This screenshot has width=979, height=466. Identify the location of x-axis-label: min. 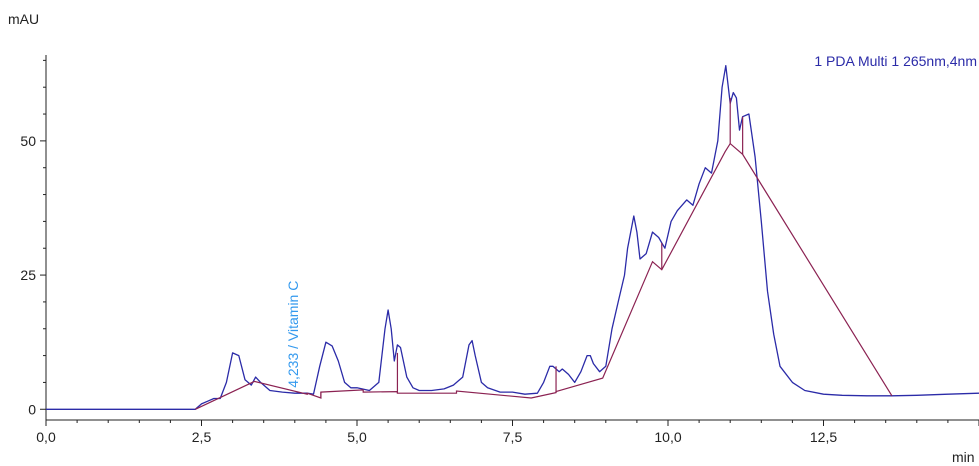
(963, 457).